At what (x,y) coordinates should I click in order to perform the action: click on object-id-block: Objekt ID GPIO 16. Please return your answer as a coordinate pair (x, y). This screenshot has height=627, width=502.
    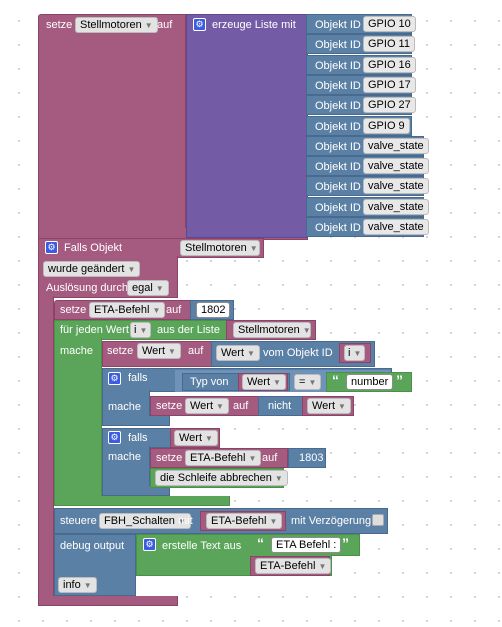
    Looking at the image, I should click on (361, 64).